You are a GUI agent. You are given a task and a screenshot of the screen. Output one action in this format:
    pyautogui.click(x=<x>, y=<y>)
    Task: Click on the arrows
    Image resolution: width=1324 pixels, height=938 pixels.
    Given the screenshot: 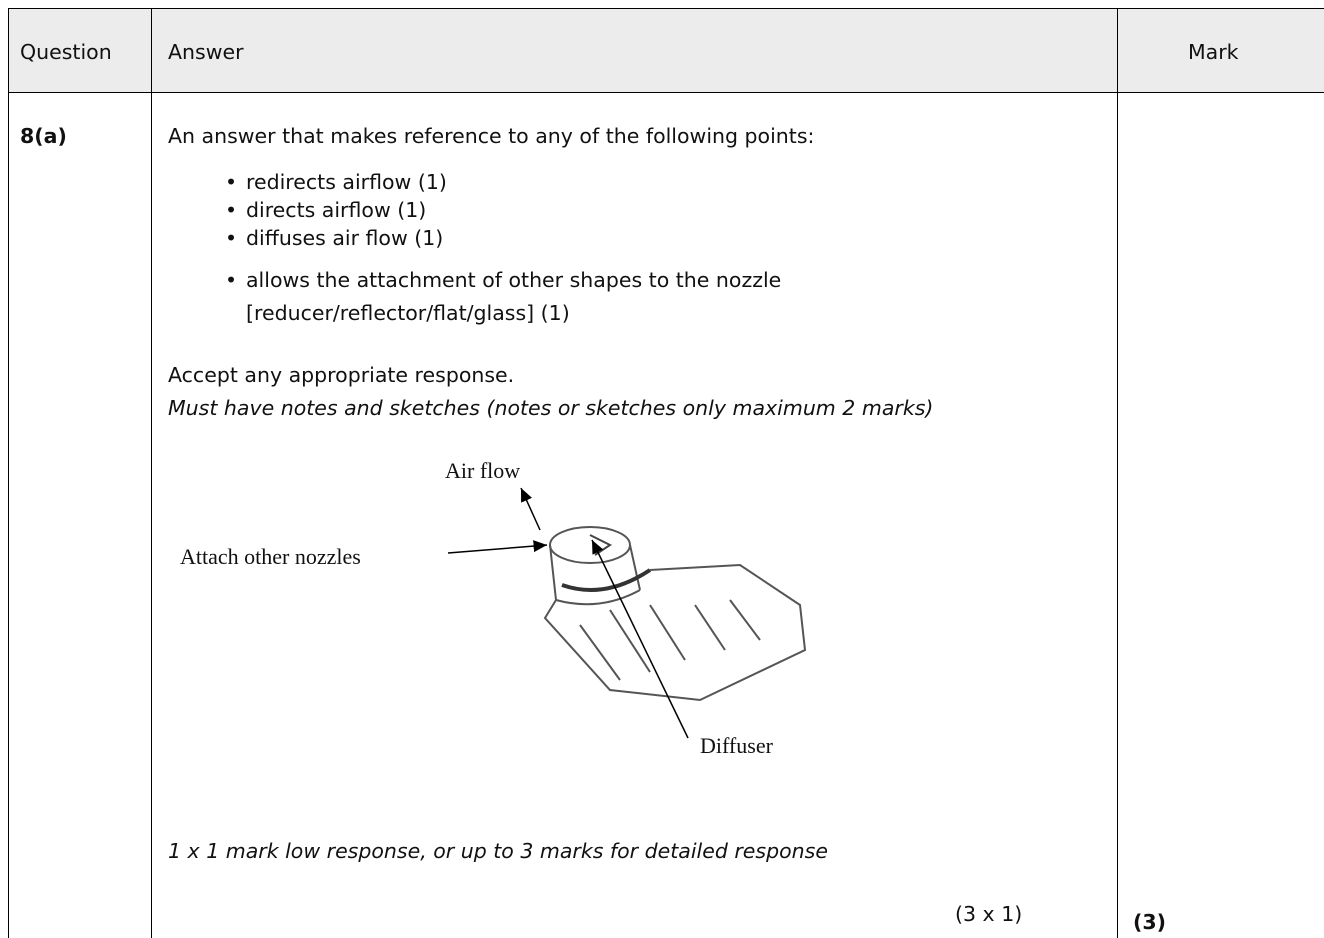 What is the action you would take?
    pyautogui.click(x=568, y=613)
    